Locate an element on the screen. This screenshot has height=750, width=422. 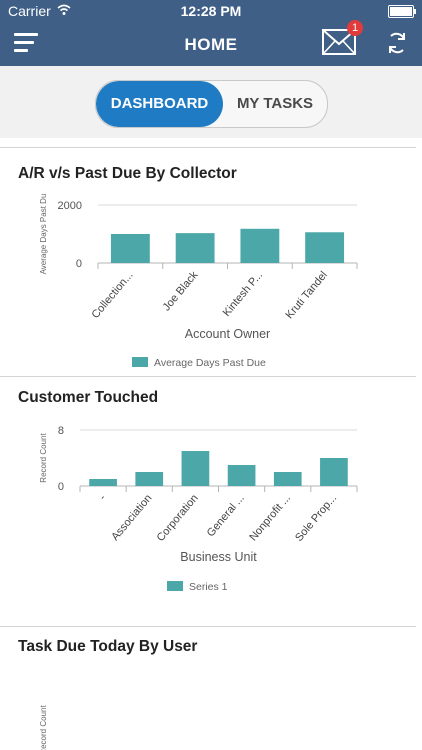
navigation-bar: Carrier 12:28 PM HOME 1 is located at coordinates (211, 33).